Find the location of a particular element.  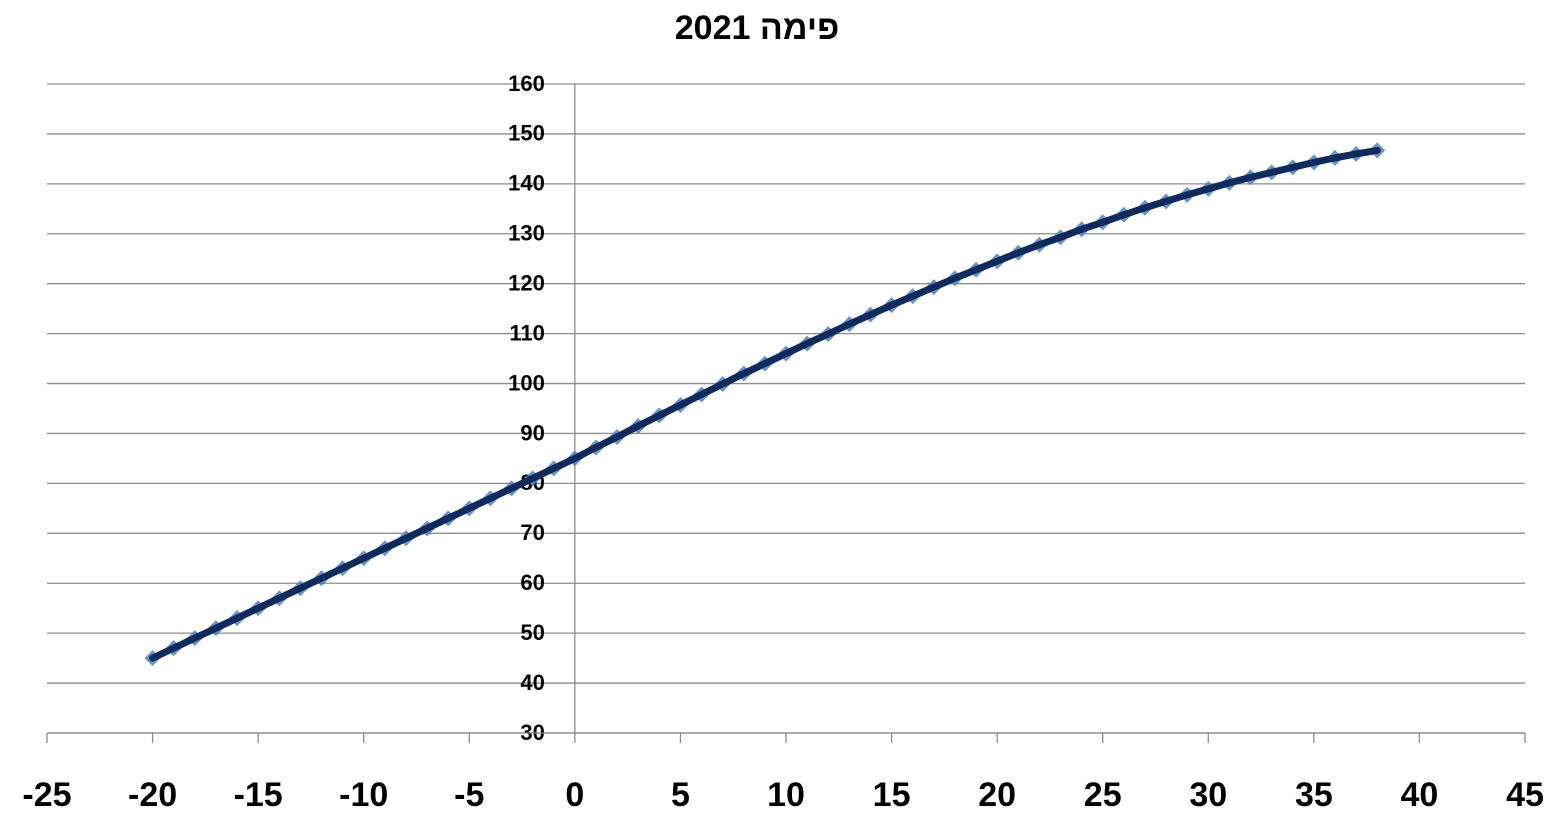

x-tick-label: 40 is located at coordinates (1420, 795).